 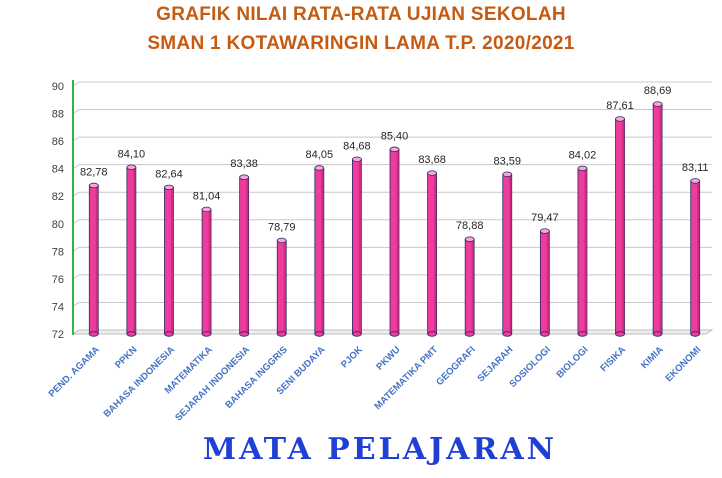 What do you see at coordinates (380, 449) in the screenshot?
I see `x-axis-title: MATA PELAJARAN` at bounding box center [380, 449].